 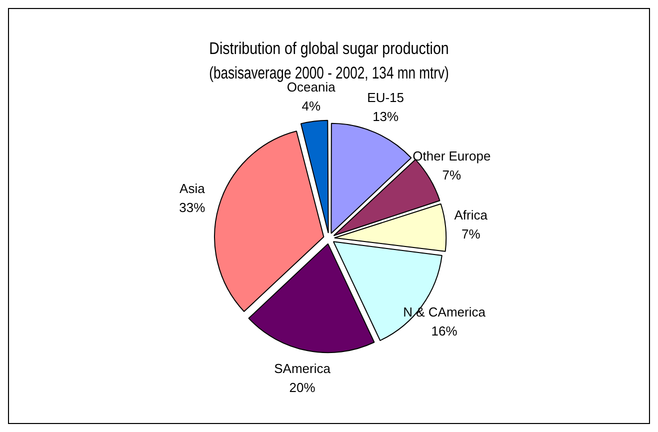 I want to click on data-label: 20%, so click(x=302, y=387).